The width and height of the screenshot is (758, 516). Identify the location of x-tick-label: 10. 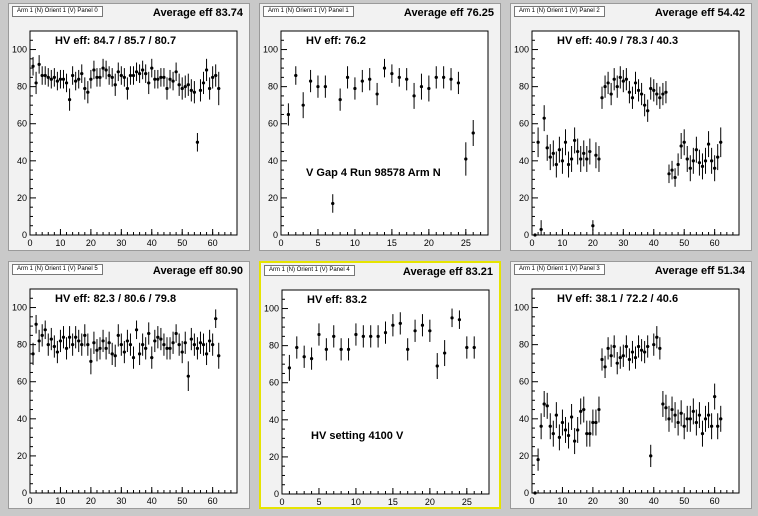
(60, 501).